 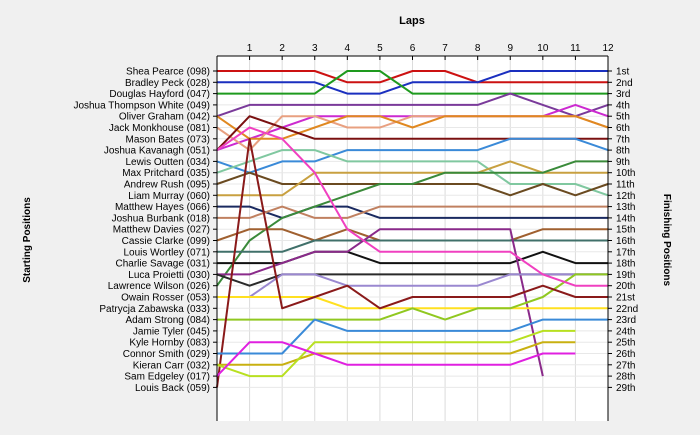 What do you see at coordinates (171, 365) in the screenshot?
I see `series-label-starting: Kieran Carr (032)` at bounding box center [171, 365].